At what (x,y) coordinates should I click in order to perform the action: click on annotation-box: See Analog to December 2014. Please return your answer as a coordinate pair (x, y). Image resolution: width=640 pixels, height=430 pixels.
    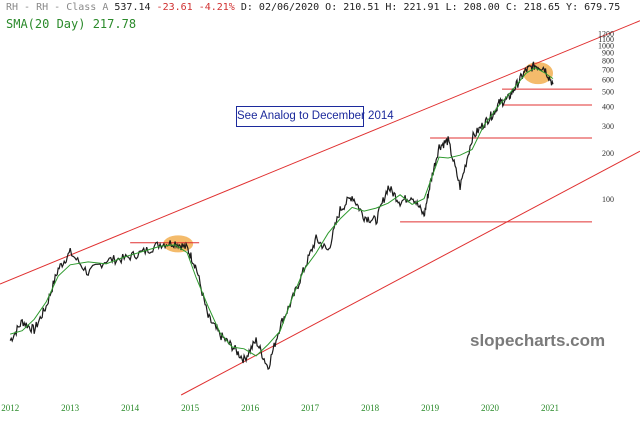
    Looking at the image, I should click on (315, 116).